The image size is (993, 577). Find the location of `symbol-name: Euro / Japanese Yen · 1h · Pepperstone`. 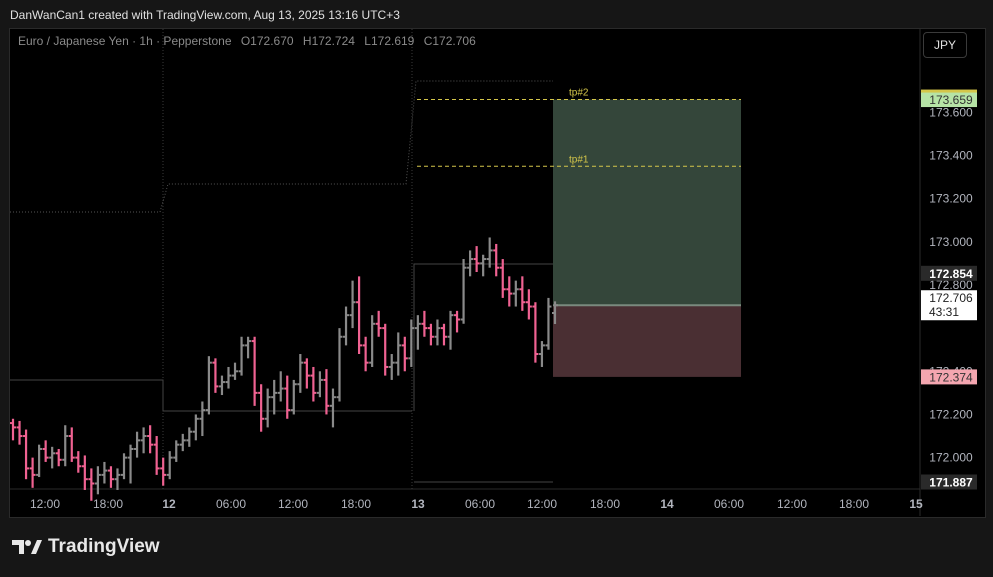

symbol-name: Euro / Japanese Yen · 1h · Pepperstone is located at coordinates (125, 41).